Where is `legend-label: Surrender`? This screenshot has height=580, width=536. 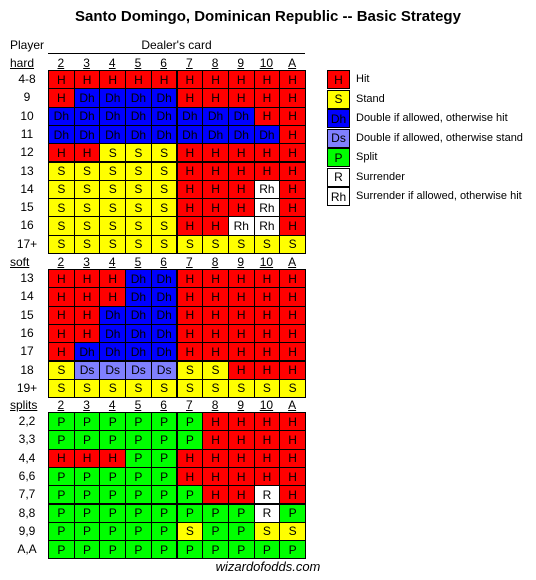 legend-label: Surrender is located at coordinates (380, 176).